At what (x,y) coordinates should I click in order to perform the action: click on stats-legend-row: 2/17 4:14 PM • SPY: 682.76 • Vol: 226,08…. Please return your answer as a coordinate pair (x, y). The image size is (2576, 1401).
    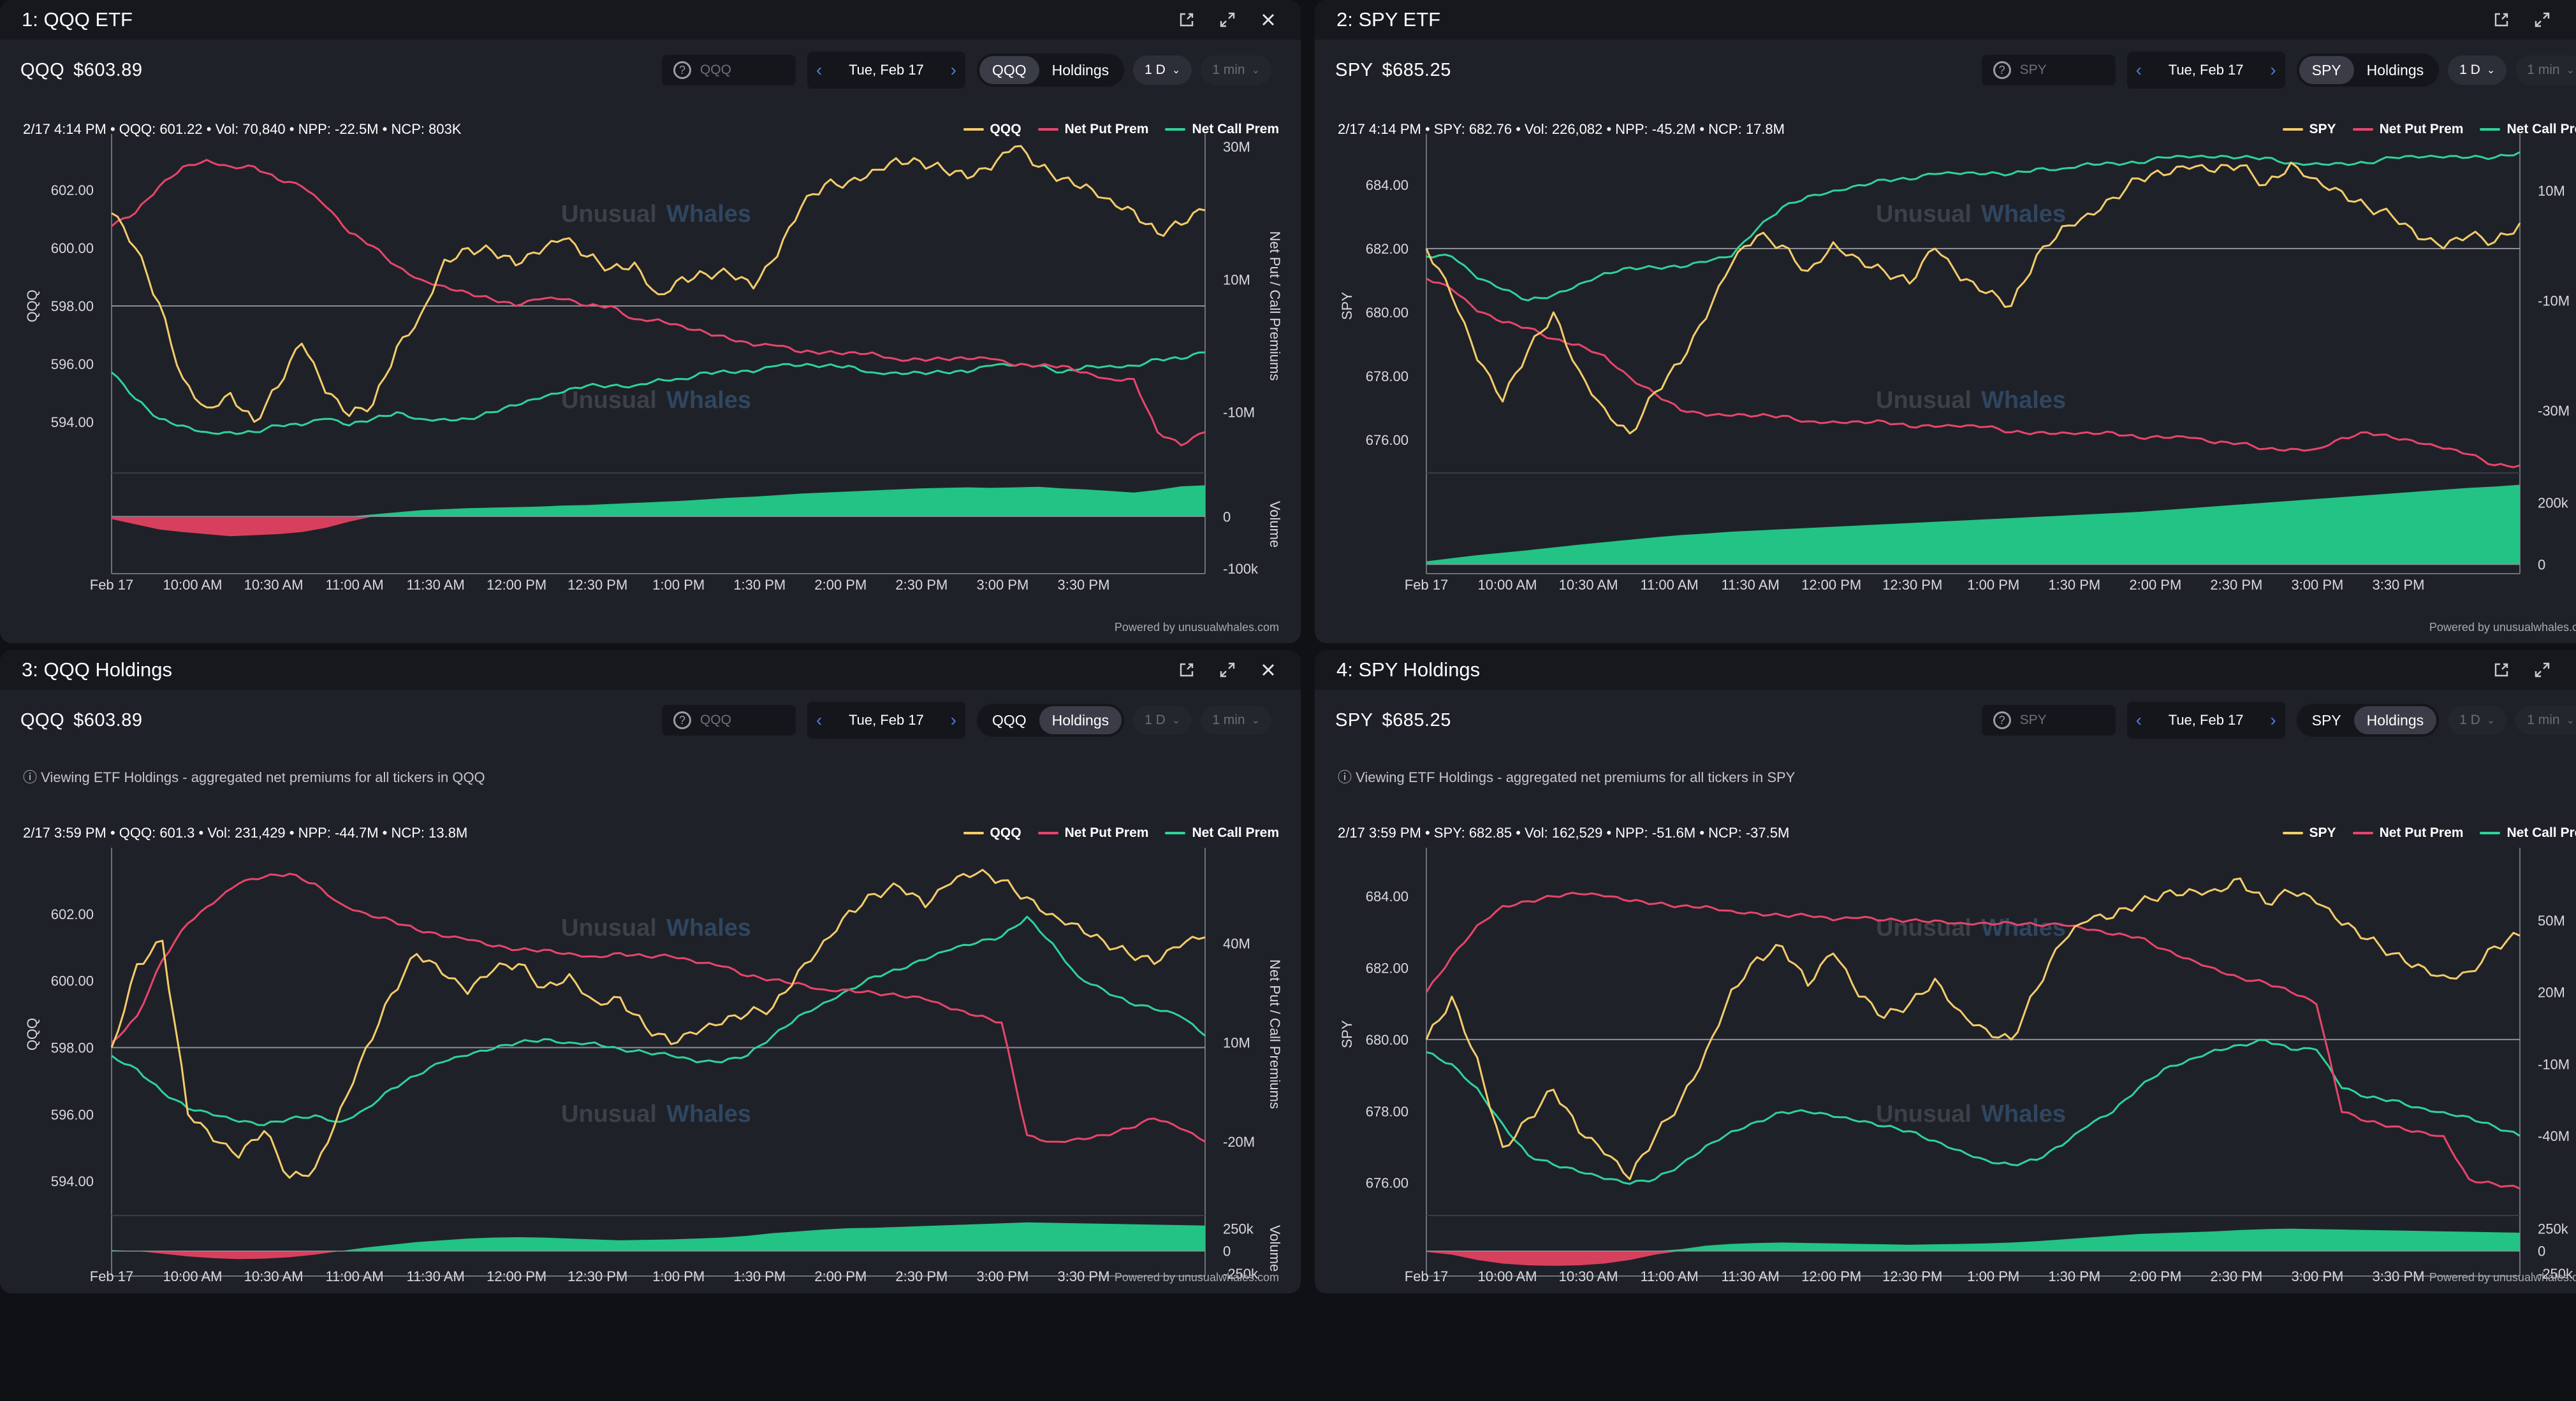
    Looking at the image, I should click on (1957, 129).